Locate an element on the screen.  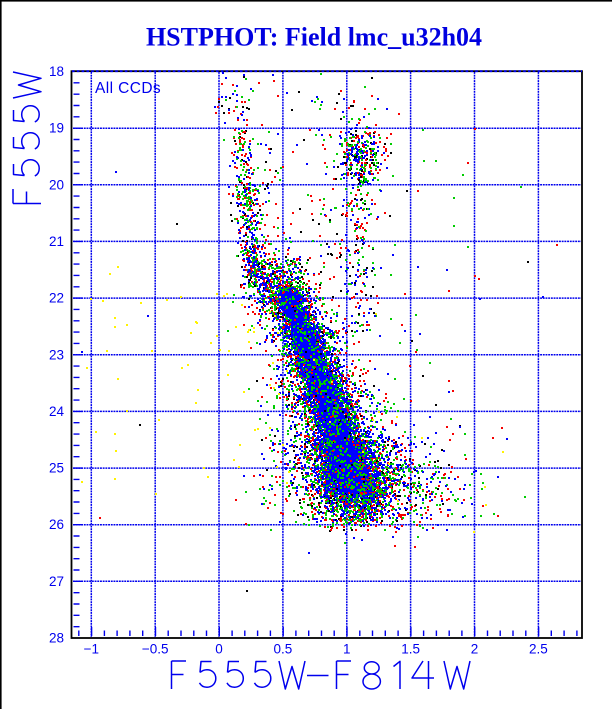
svg-text: 26 is located at coordinates (56, 524).